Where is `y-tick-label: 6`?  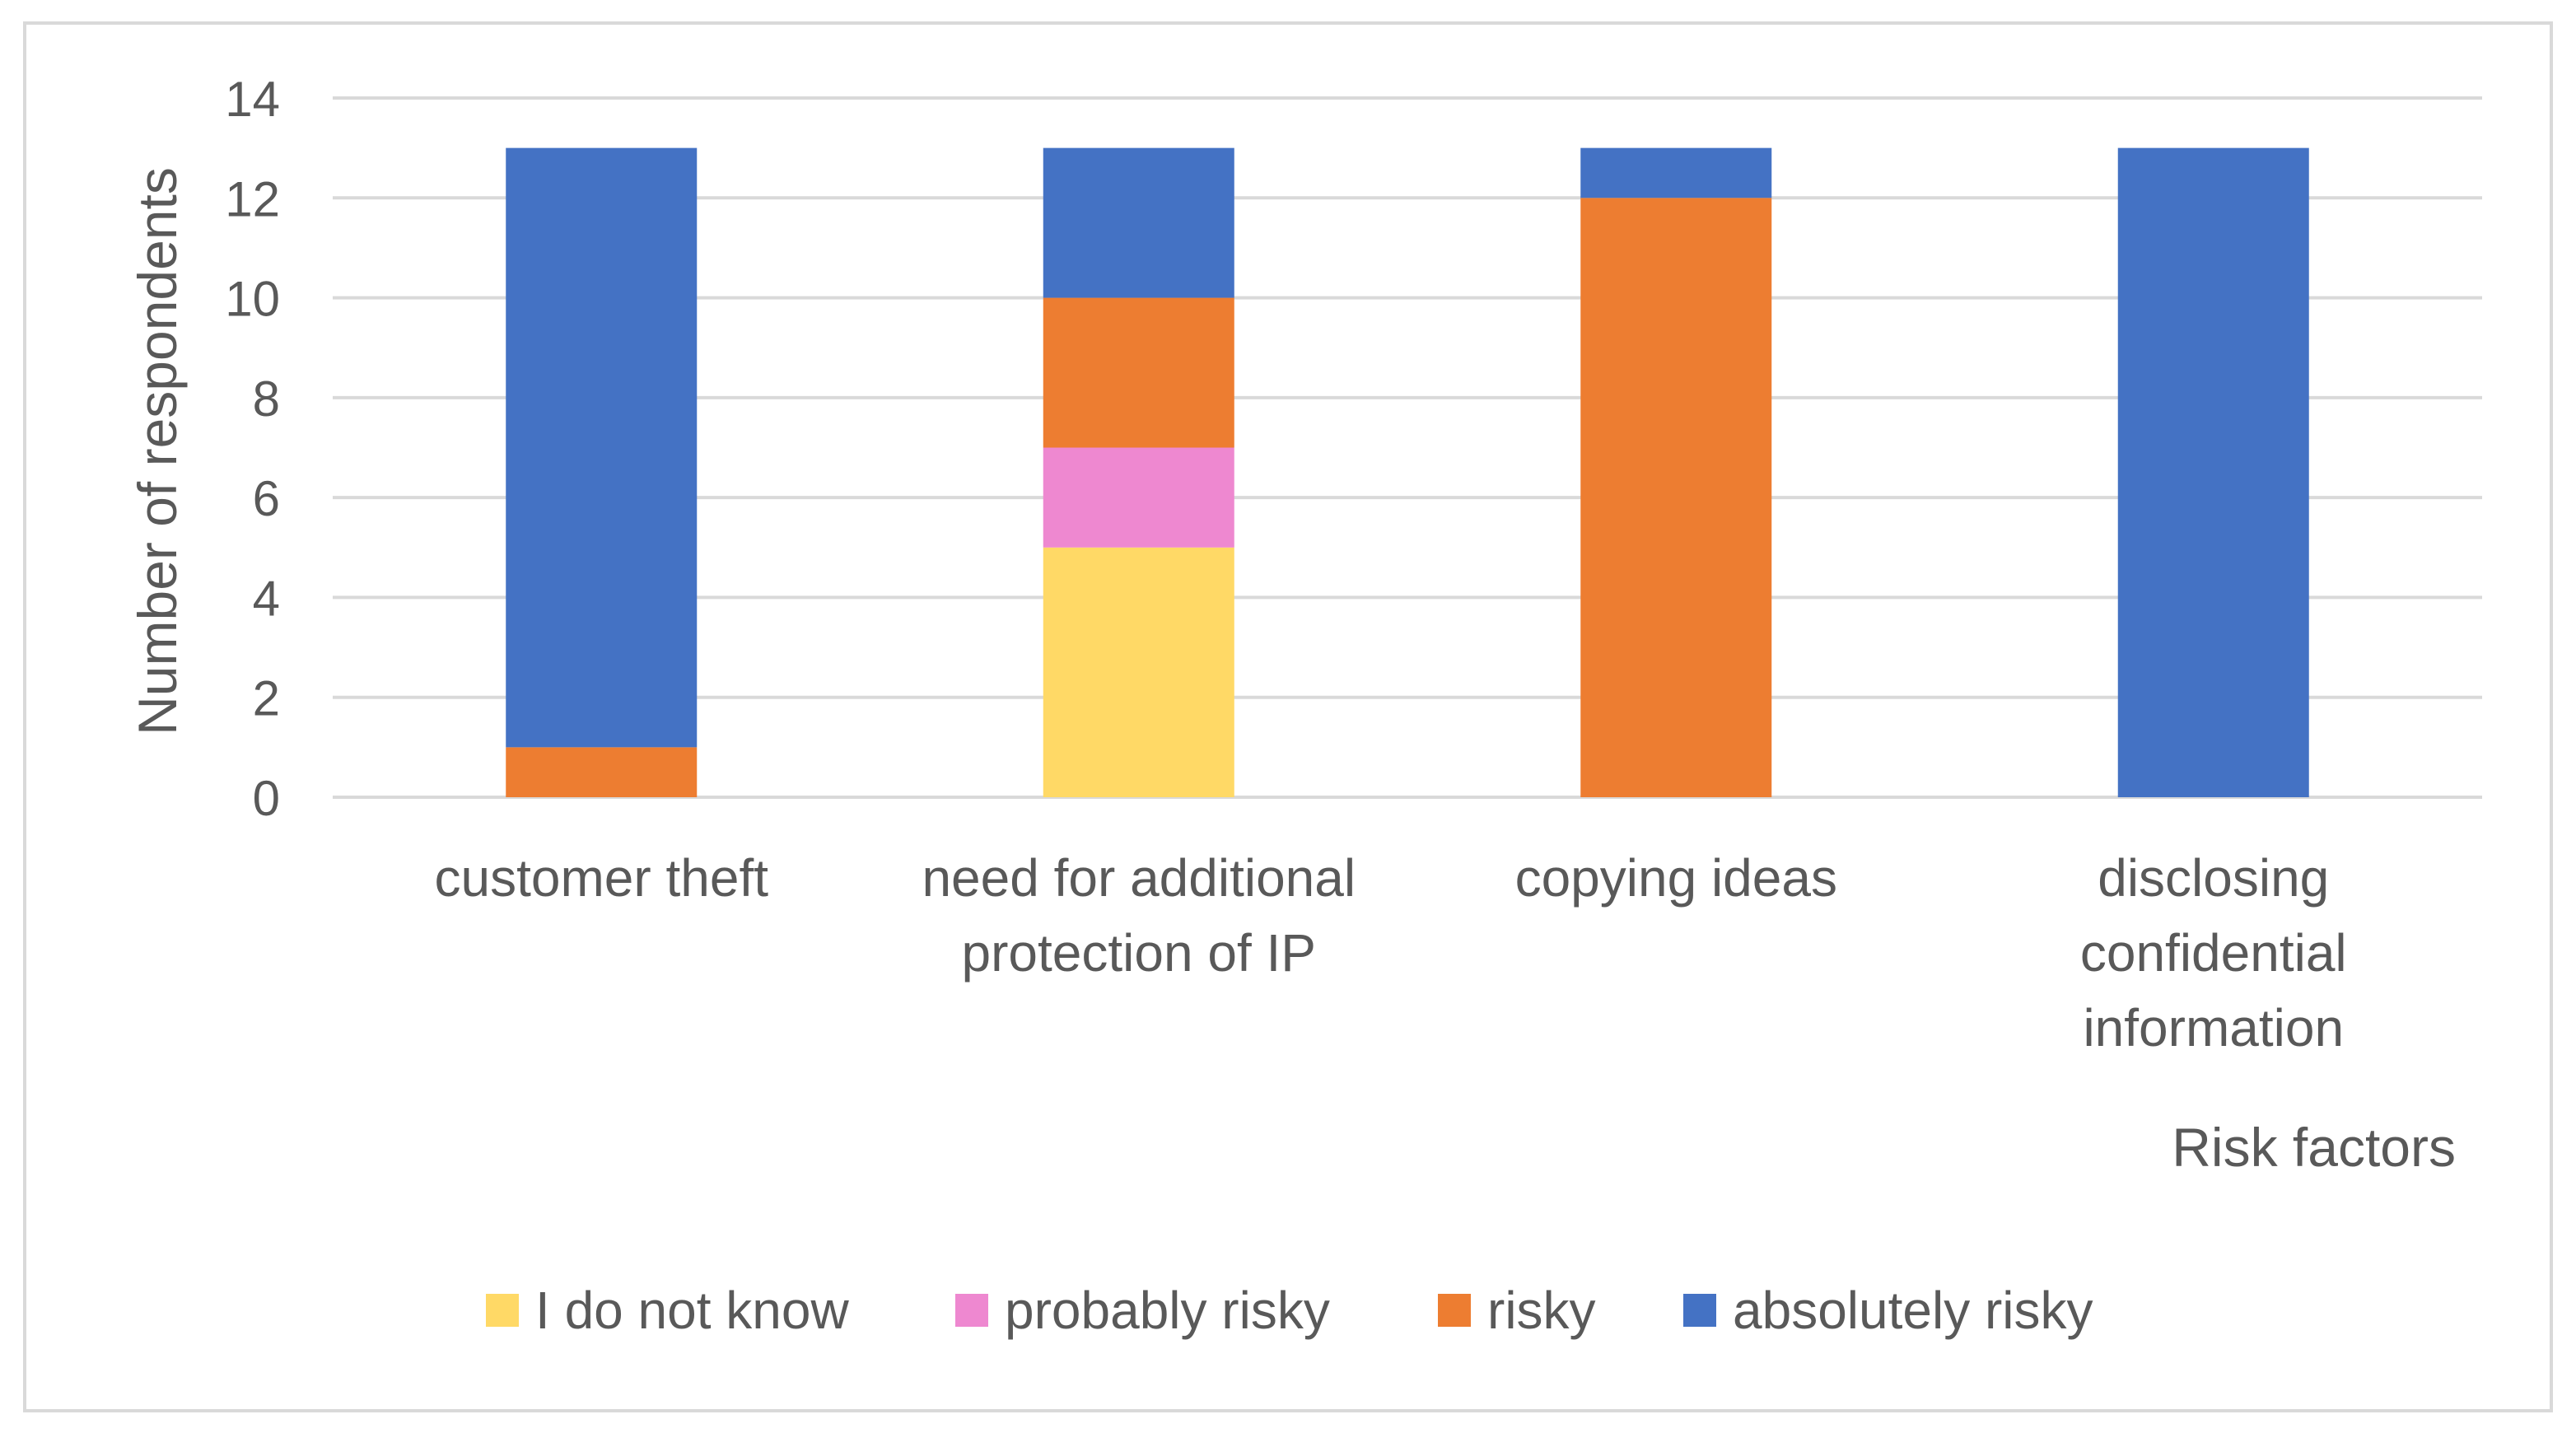
y-tick-label: 6 is located at coordinates (266, 498).